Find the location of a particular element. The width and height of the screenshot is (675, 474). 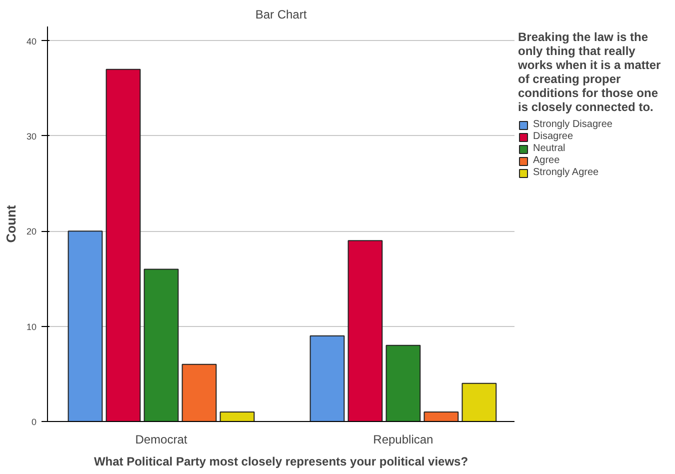

legend-label: Neutral is located at coordinates (549, 148).